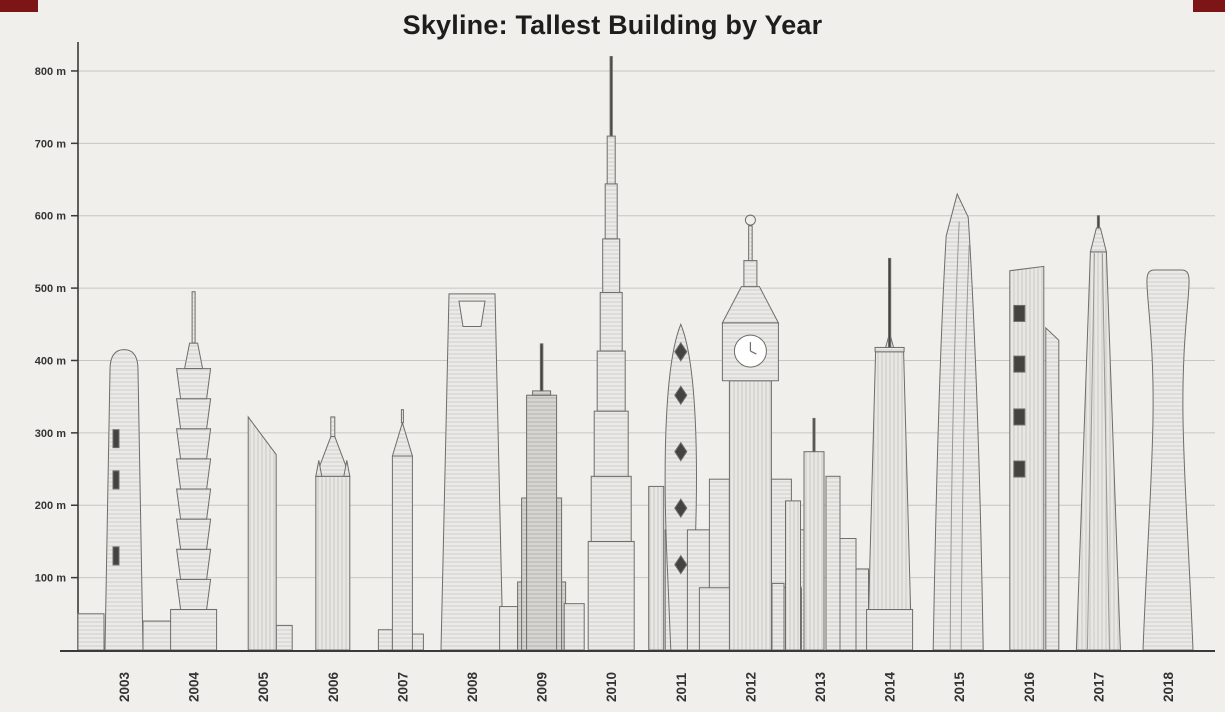 The width and height of the screenshot is (1225, 712). I want to click on x-axis-label-2018: 2018, so click(1168, 686).